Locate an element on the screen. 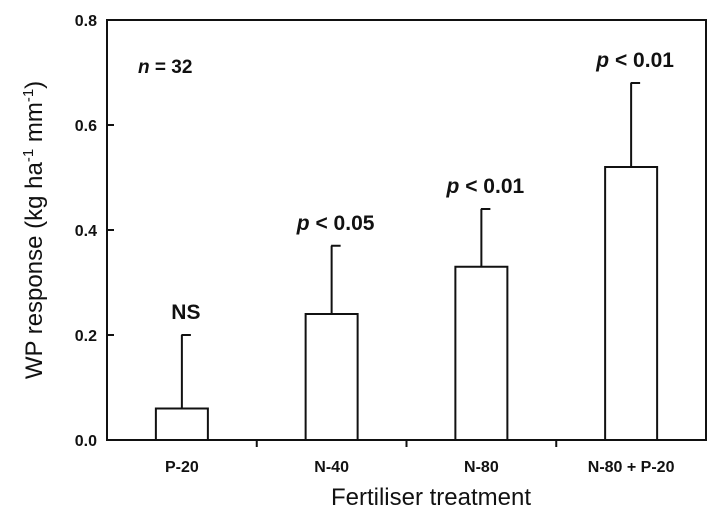 This screenshot has height=522, width=717. y-axis-title-mid: mm is located at coordinates (34, 125).